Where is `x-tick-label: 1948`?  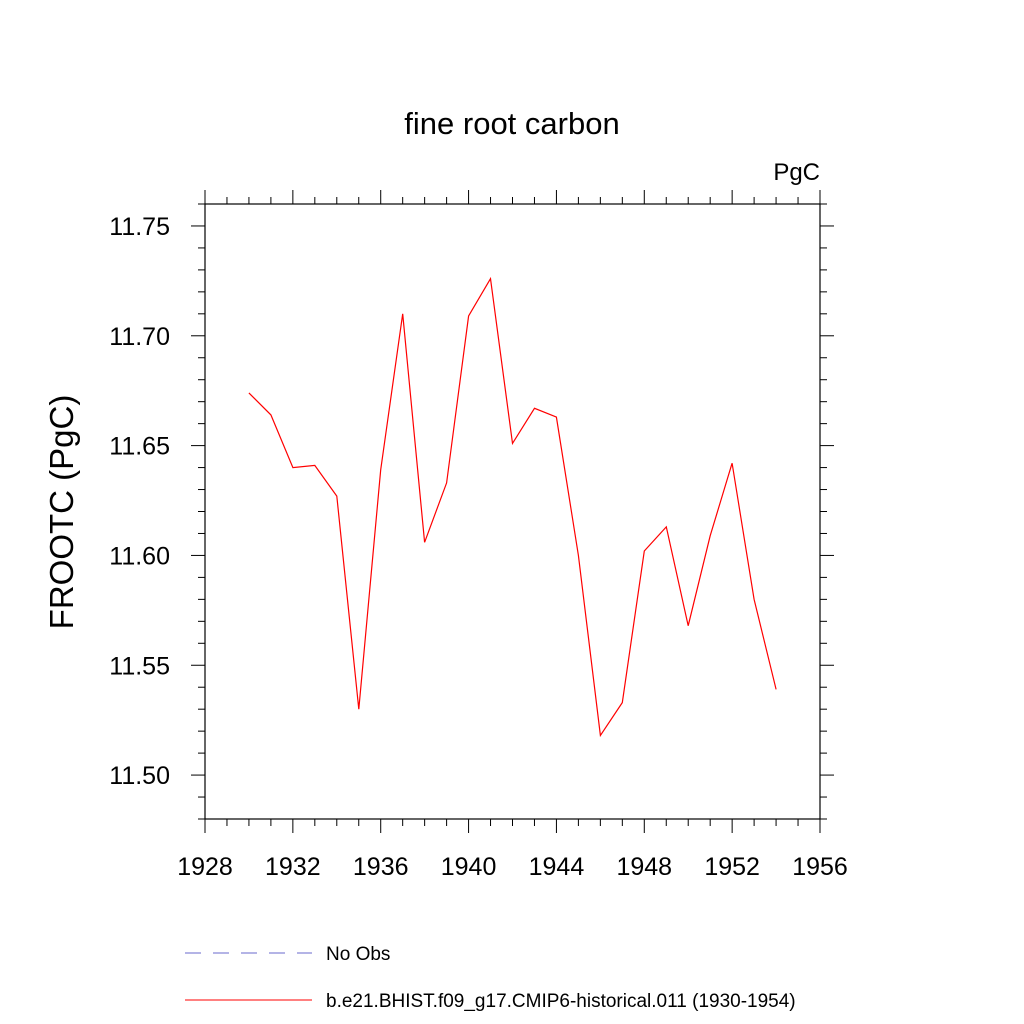
x-tick-label: 1948 is located at coordinates (644, 867).